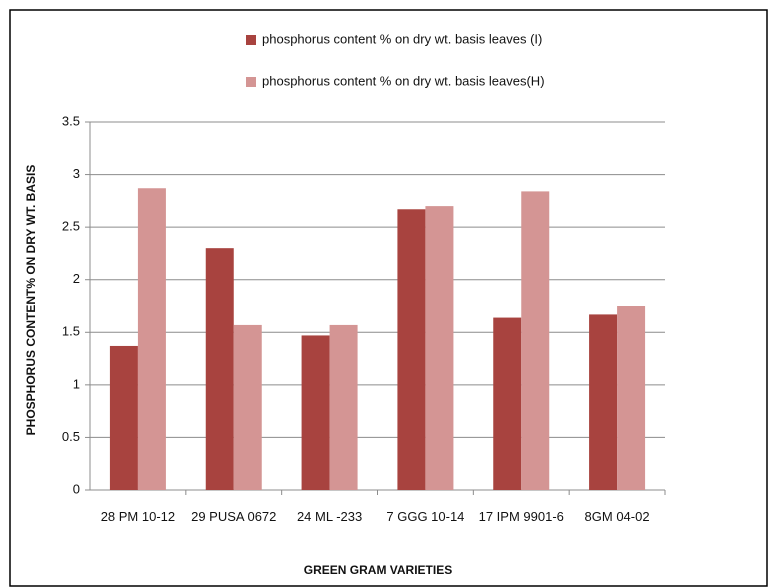  Describe the element at coordinates (71, 331) in the screenshot. I see `y-tick-label: 1.5` at that location.